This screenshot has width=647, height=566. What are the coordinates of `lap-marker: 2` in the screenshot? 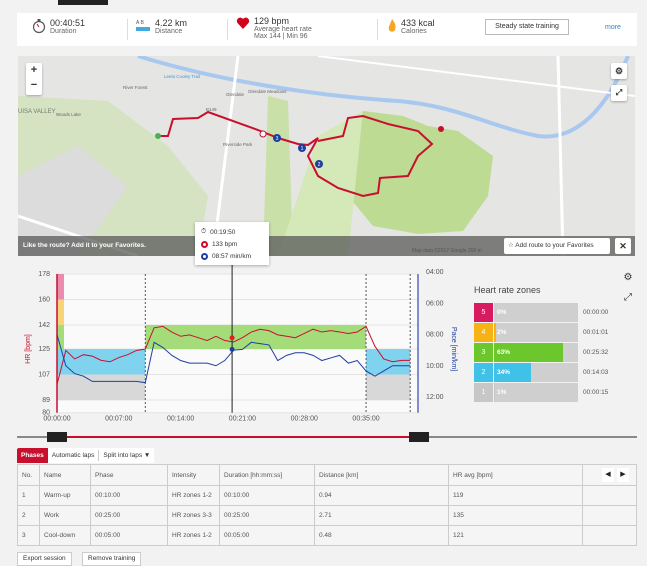 It's located at (319, 165).